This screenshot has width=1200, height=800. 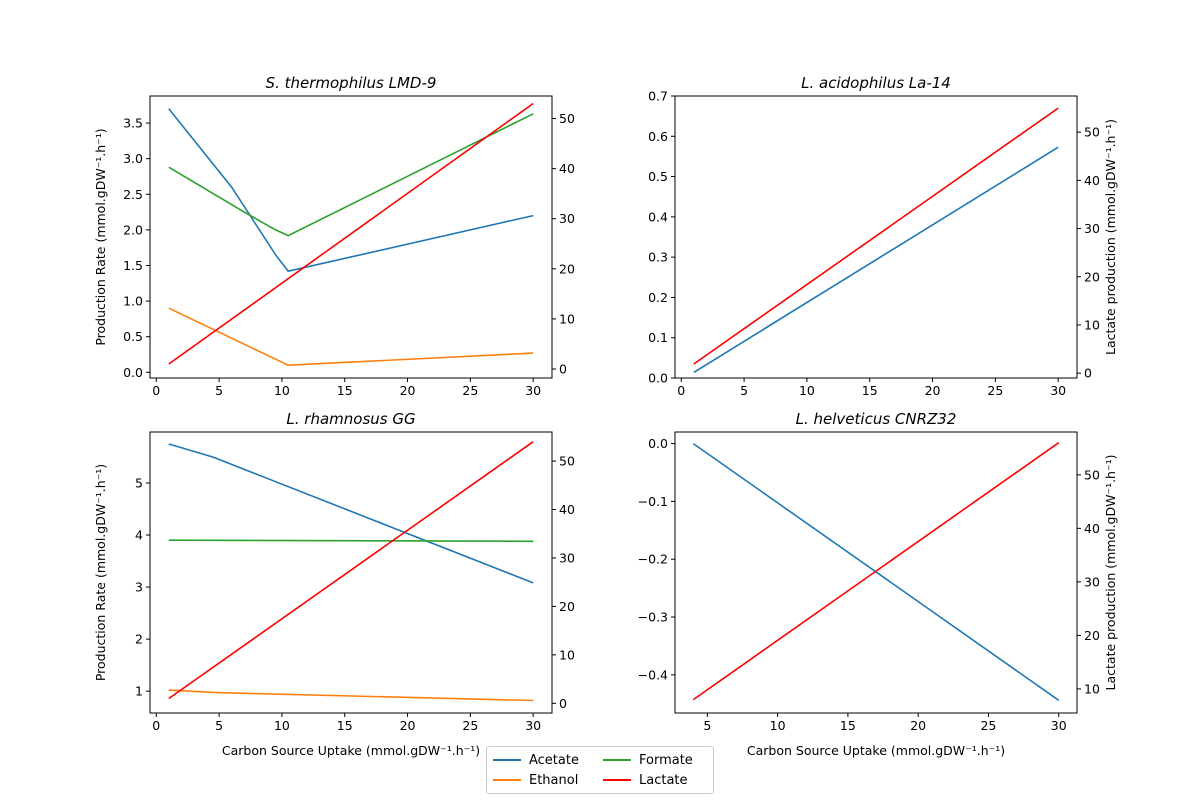 I want to click on legend-item-lactate: Lactate, so click(x=645, y=780).